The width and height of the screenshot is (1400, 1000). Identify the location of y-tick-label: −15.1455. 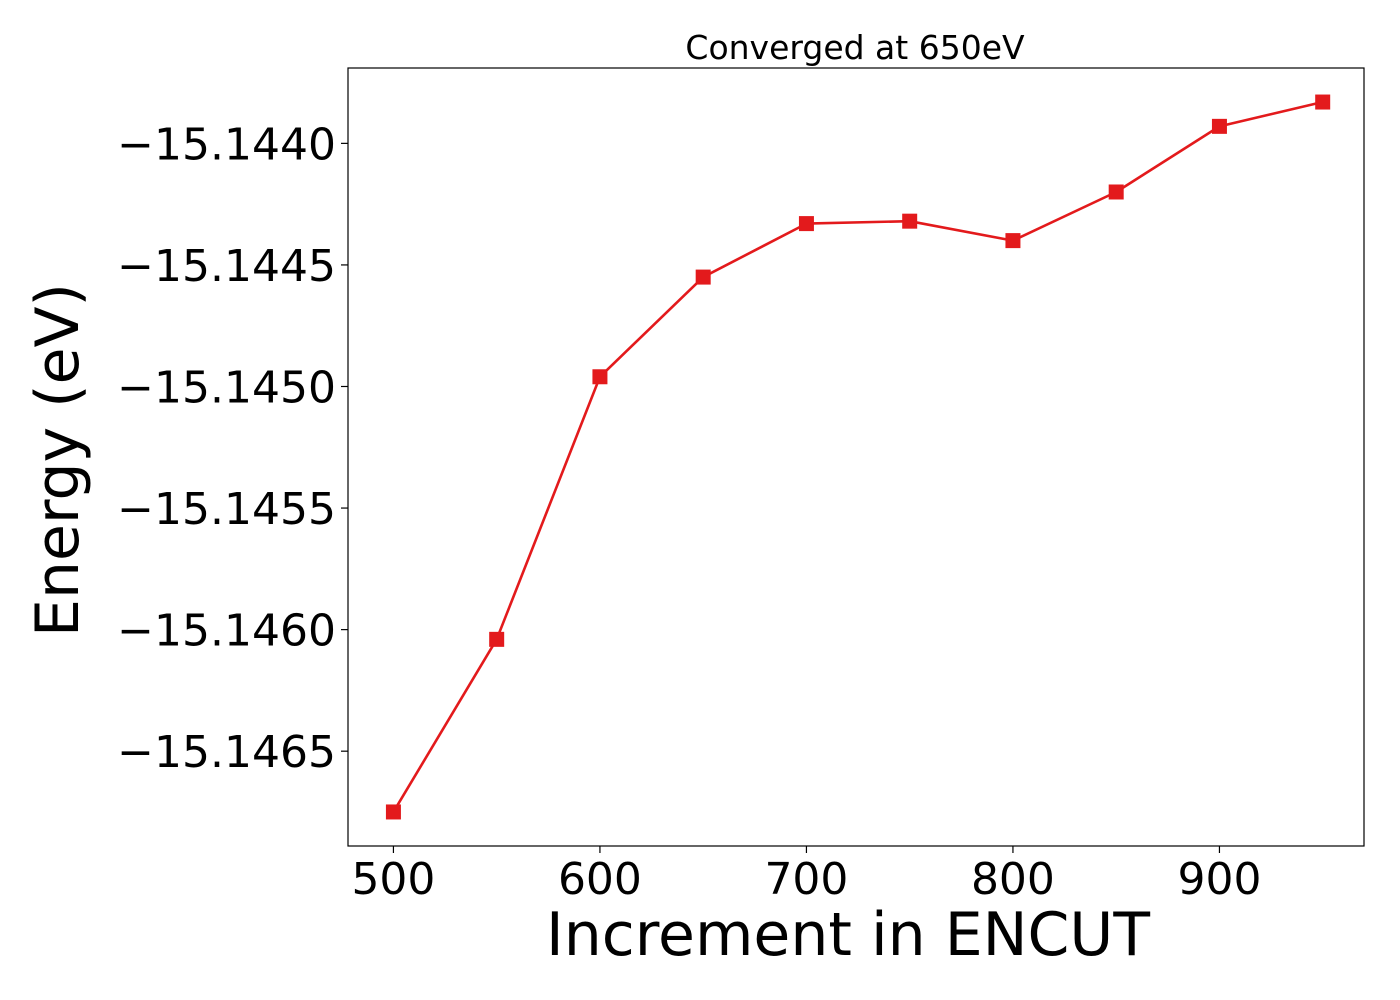
(226, 509).